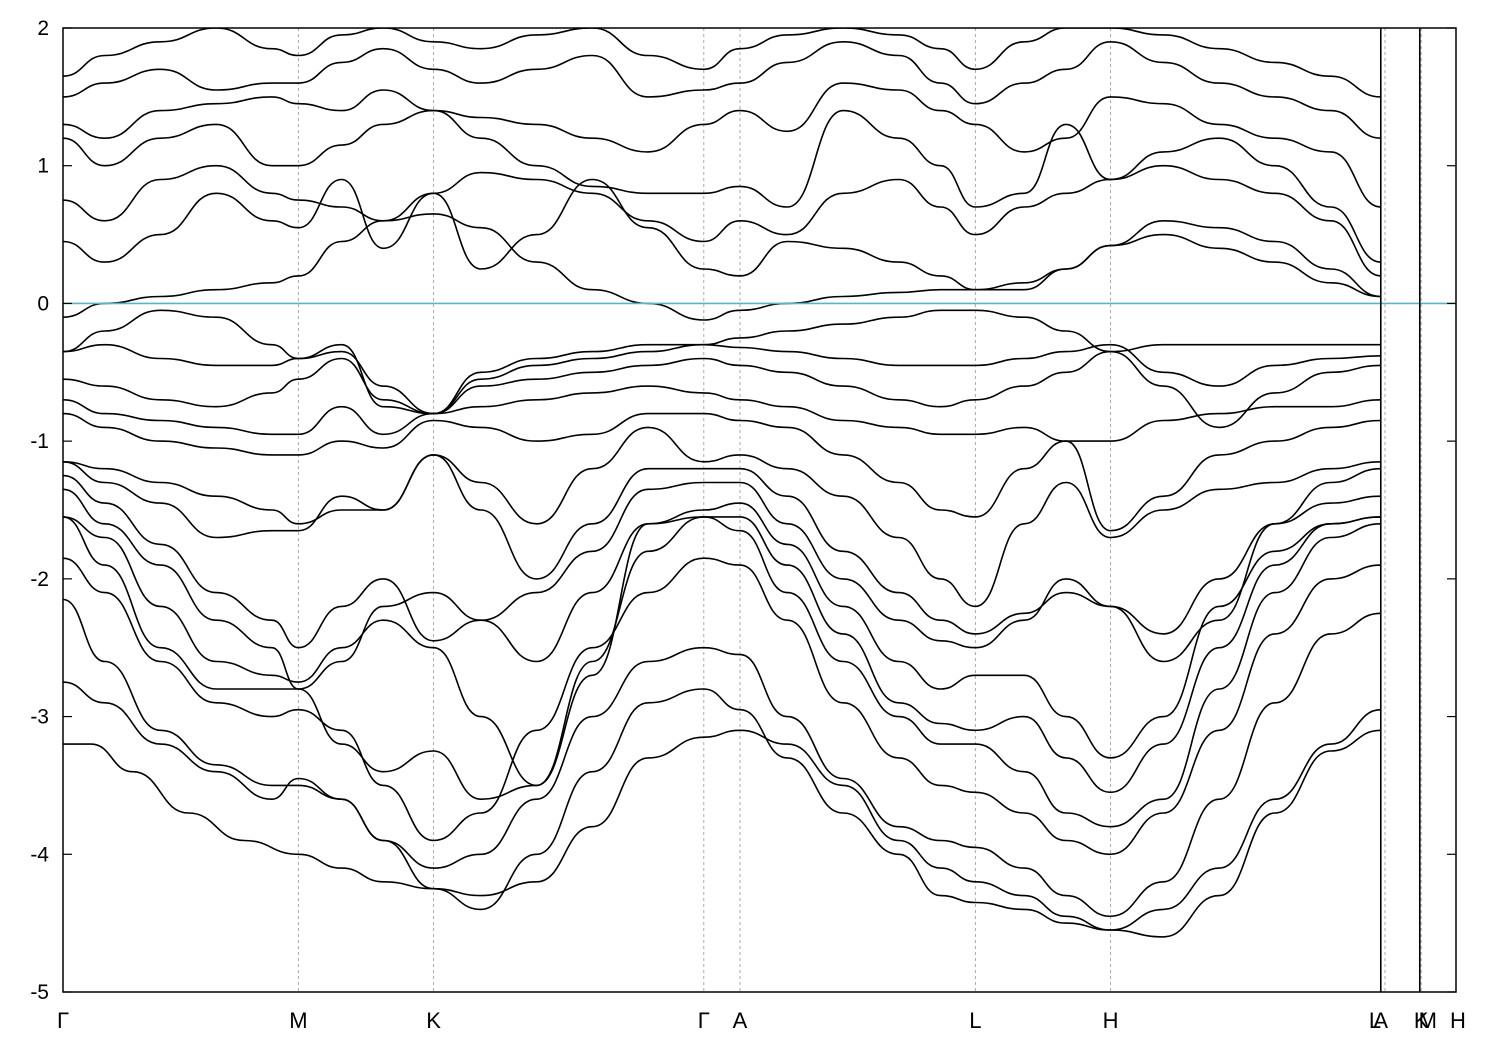 The width and height of the screenshot is (1500, 1050). What do you see at coordinates (761, 1020) in the screenshot?
I see `x-axis-kpath-labels: Γ M K Γ A L H AL MK H` at bounding box center [761, 1020].